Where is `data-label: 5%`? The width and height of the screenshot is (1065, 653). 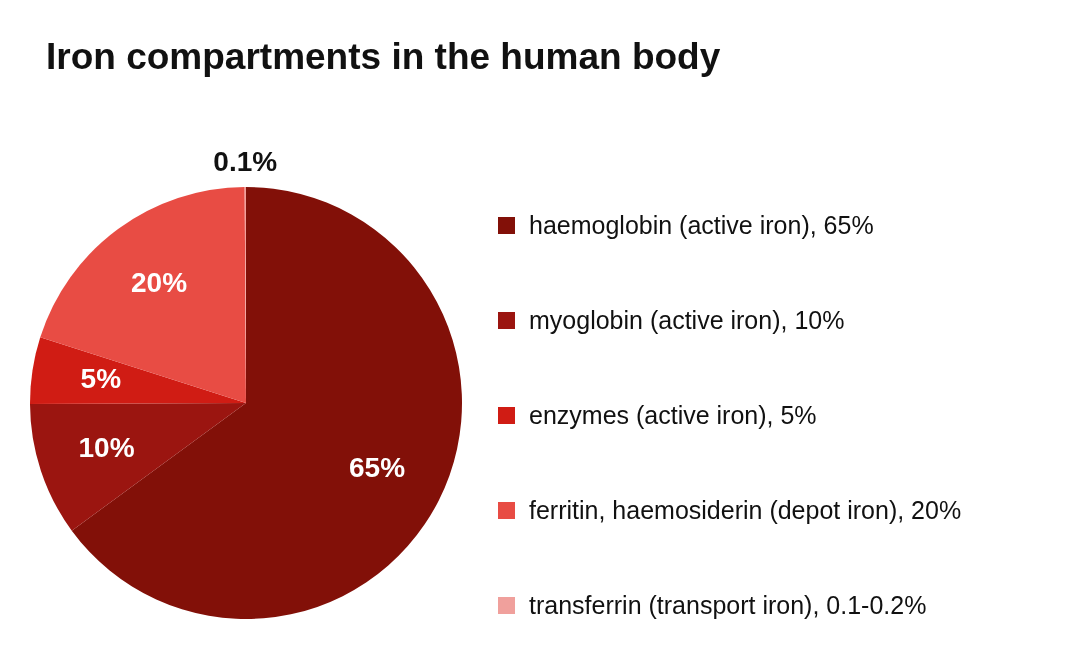
data-label: 5% is located at coordinates (101, 379).